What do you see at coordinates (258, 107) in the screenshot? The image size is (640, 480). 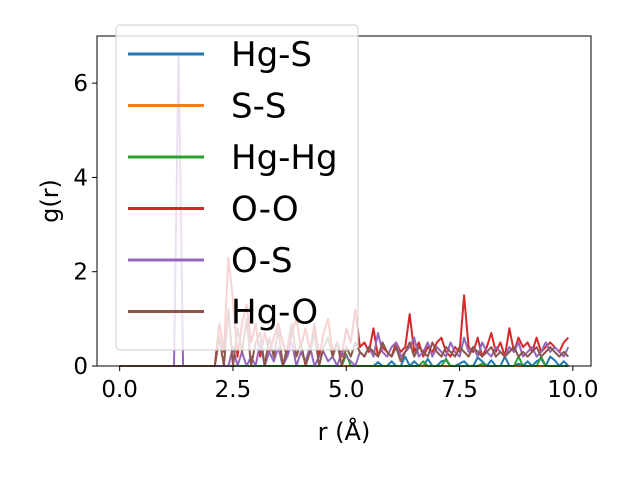 I see `legend-label: S-S` at bounding box center [258, 107].